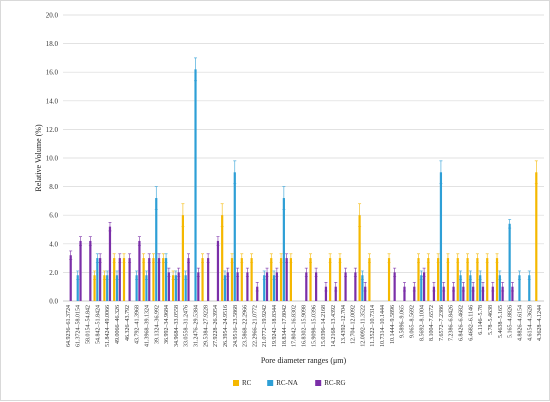  I want to click on x-tick-label: 6.1146–5.78, so click(481, 320).